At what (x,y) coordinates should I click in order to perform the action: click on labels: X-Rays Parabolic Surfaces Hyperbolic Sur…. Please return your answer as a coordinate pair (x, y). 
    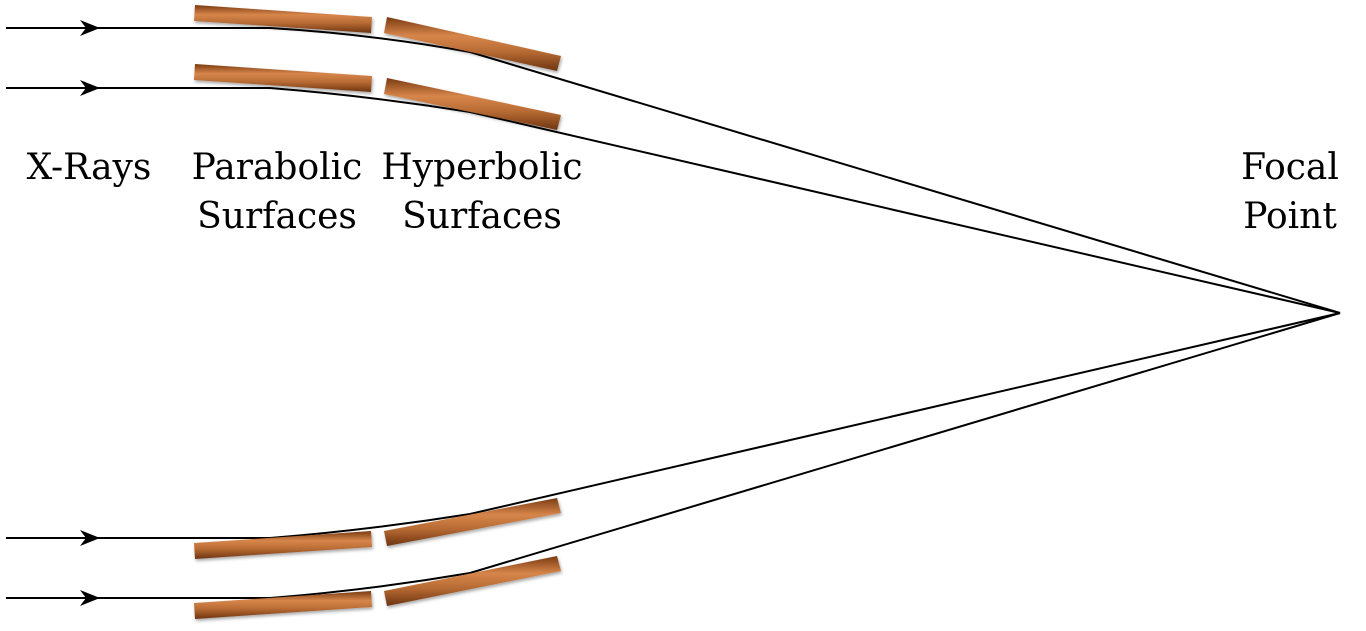
    Looking at the image, I should click on (683, 192).